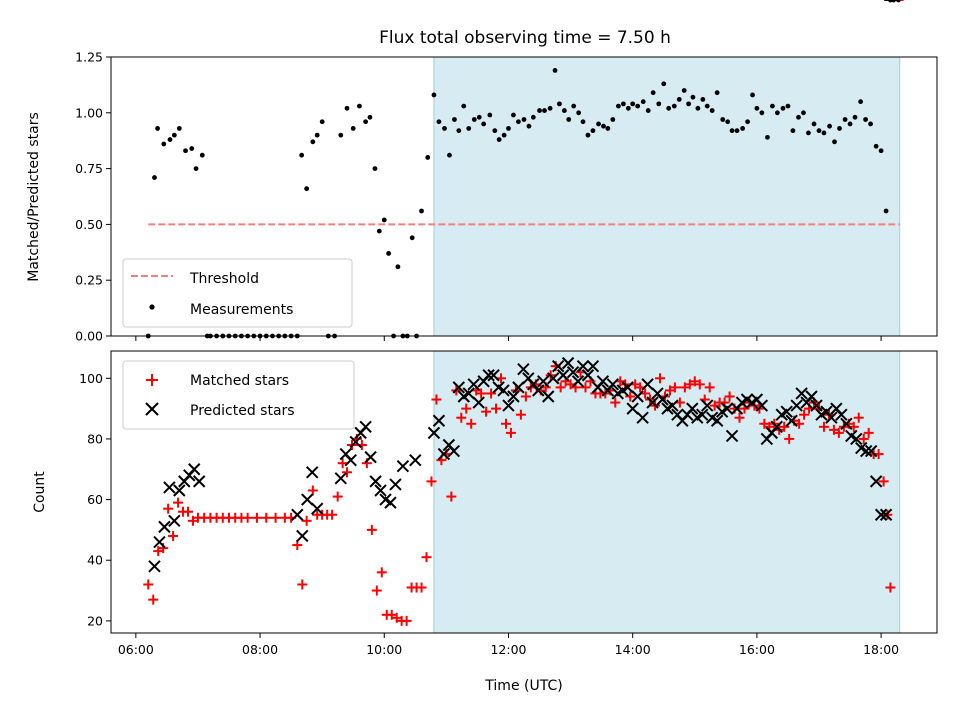 The width and height of the screenshot is (960, 720). I want to click on legend-measurements-label: Measurements, so click(241, 310).